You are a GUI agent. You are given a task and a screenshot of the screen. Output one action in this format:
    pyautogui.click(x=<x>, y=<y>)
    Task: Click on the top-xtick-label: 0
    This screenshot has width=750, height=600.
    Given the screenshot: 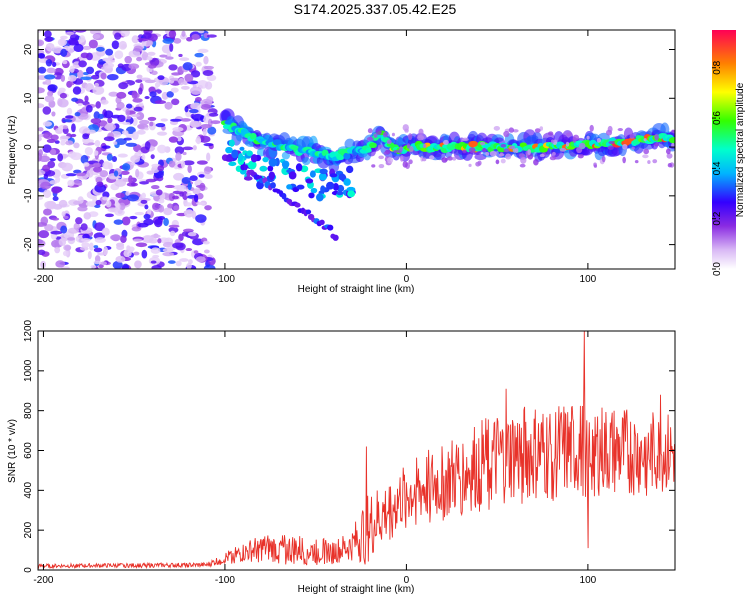 What is the action you would take?
    pyautogui.click(x=407, y=279)
    